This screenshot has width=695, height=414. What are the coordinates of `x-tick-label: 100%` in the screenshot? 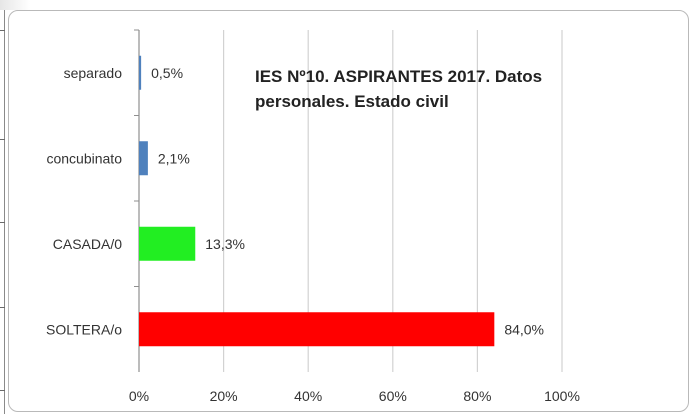 It's located at (562, 396).